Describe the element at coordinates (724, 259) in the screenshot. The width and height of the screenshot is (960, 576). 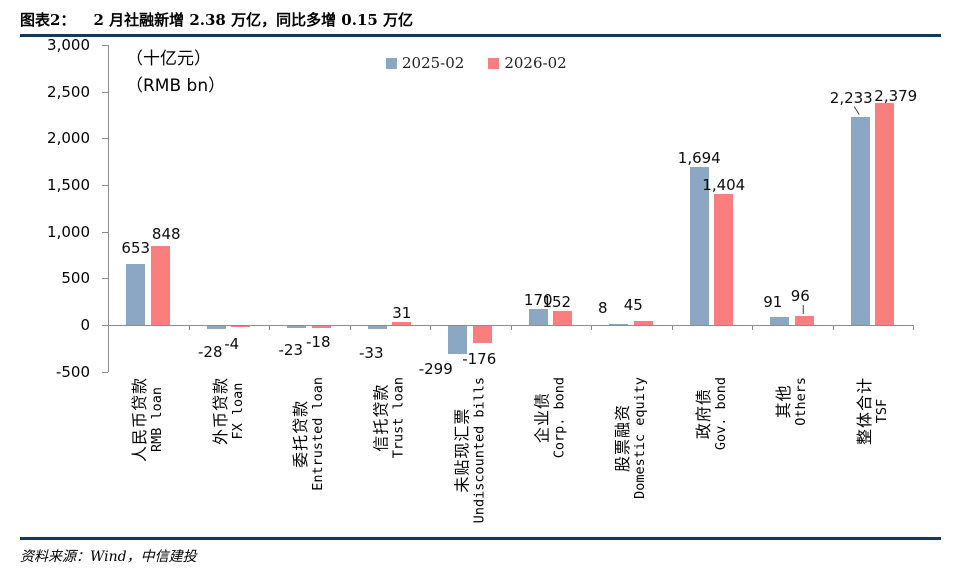
I see `bar-2026-02-gov-bond` at that location.